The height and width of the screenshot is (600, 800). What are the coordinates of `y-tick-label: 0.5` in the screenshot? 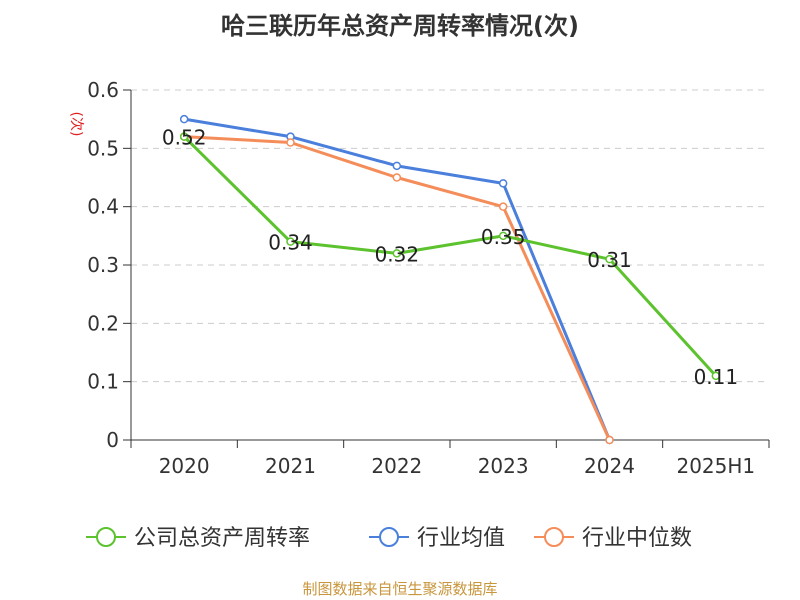 It's located at (103, 148).